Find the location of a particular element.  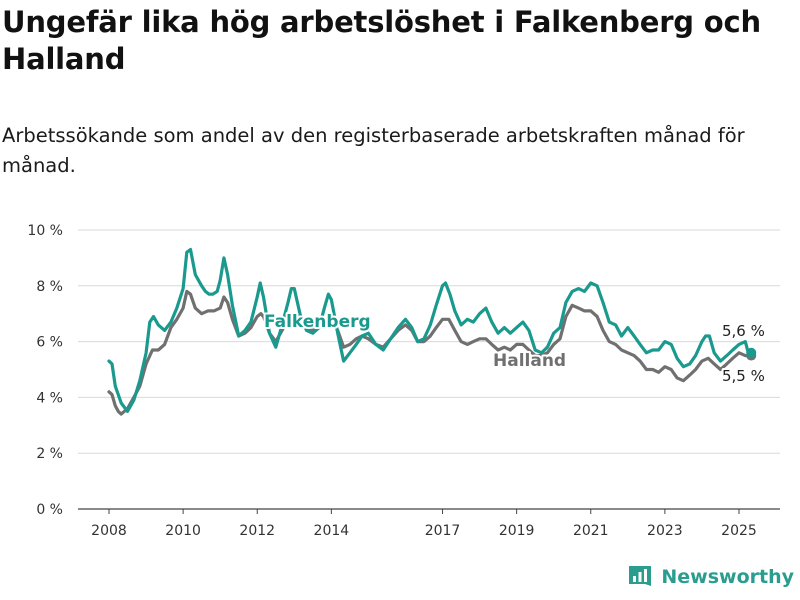

end-label-halland: 5,5 % is located at coordinates (743, 376).